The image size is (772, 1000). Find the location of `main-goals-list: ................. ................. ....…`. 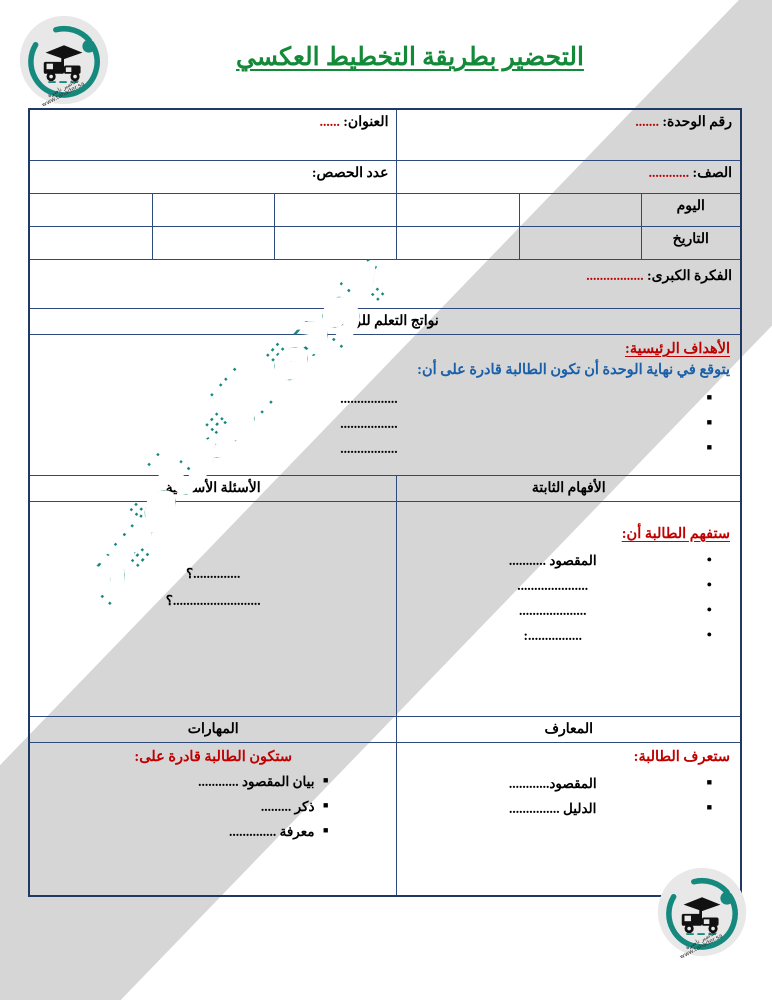

main-goals-list: ................. ................. ....… is located at coordinates (376, 424).